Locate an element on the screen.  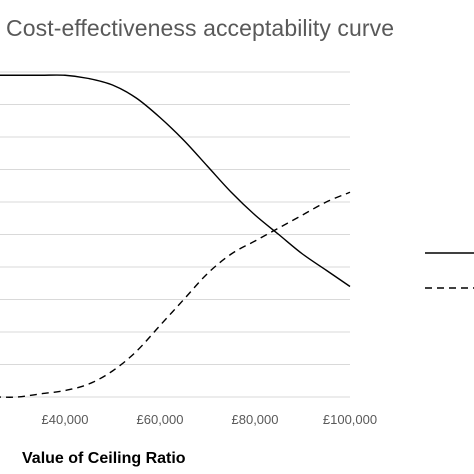
x-tick-labels: £20,000£40,000£60,000£80,000£100,000 is located at coordinates (210, 419).